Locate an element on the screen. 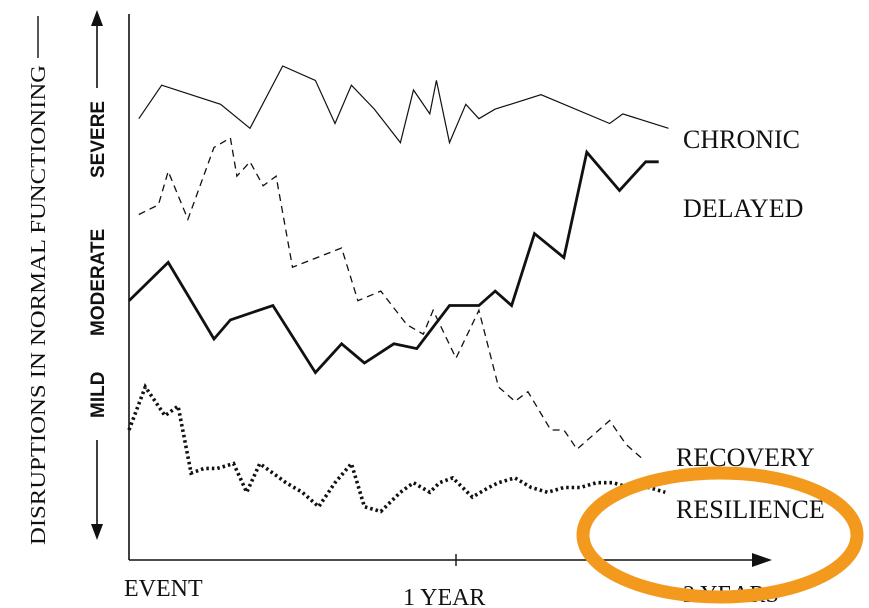  y-level-mild: MILD is located at coordinates (98, 395).